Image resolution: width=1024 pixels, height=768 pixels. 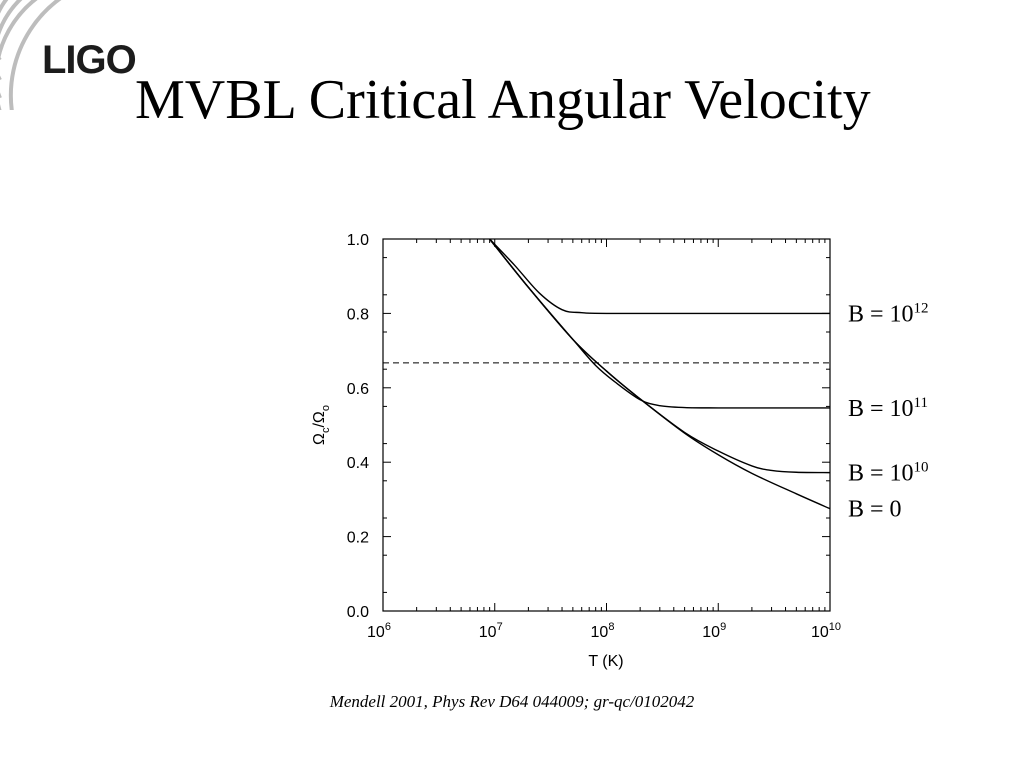 I want to click on series-label-2: B = 1010, so click(x=888, y=473).